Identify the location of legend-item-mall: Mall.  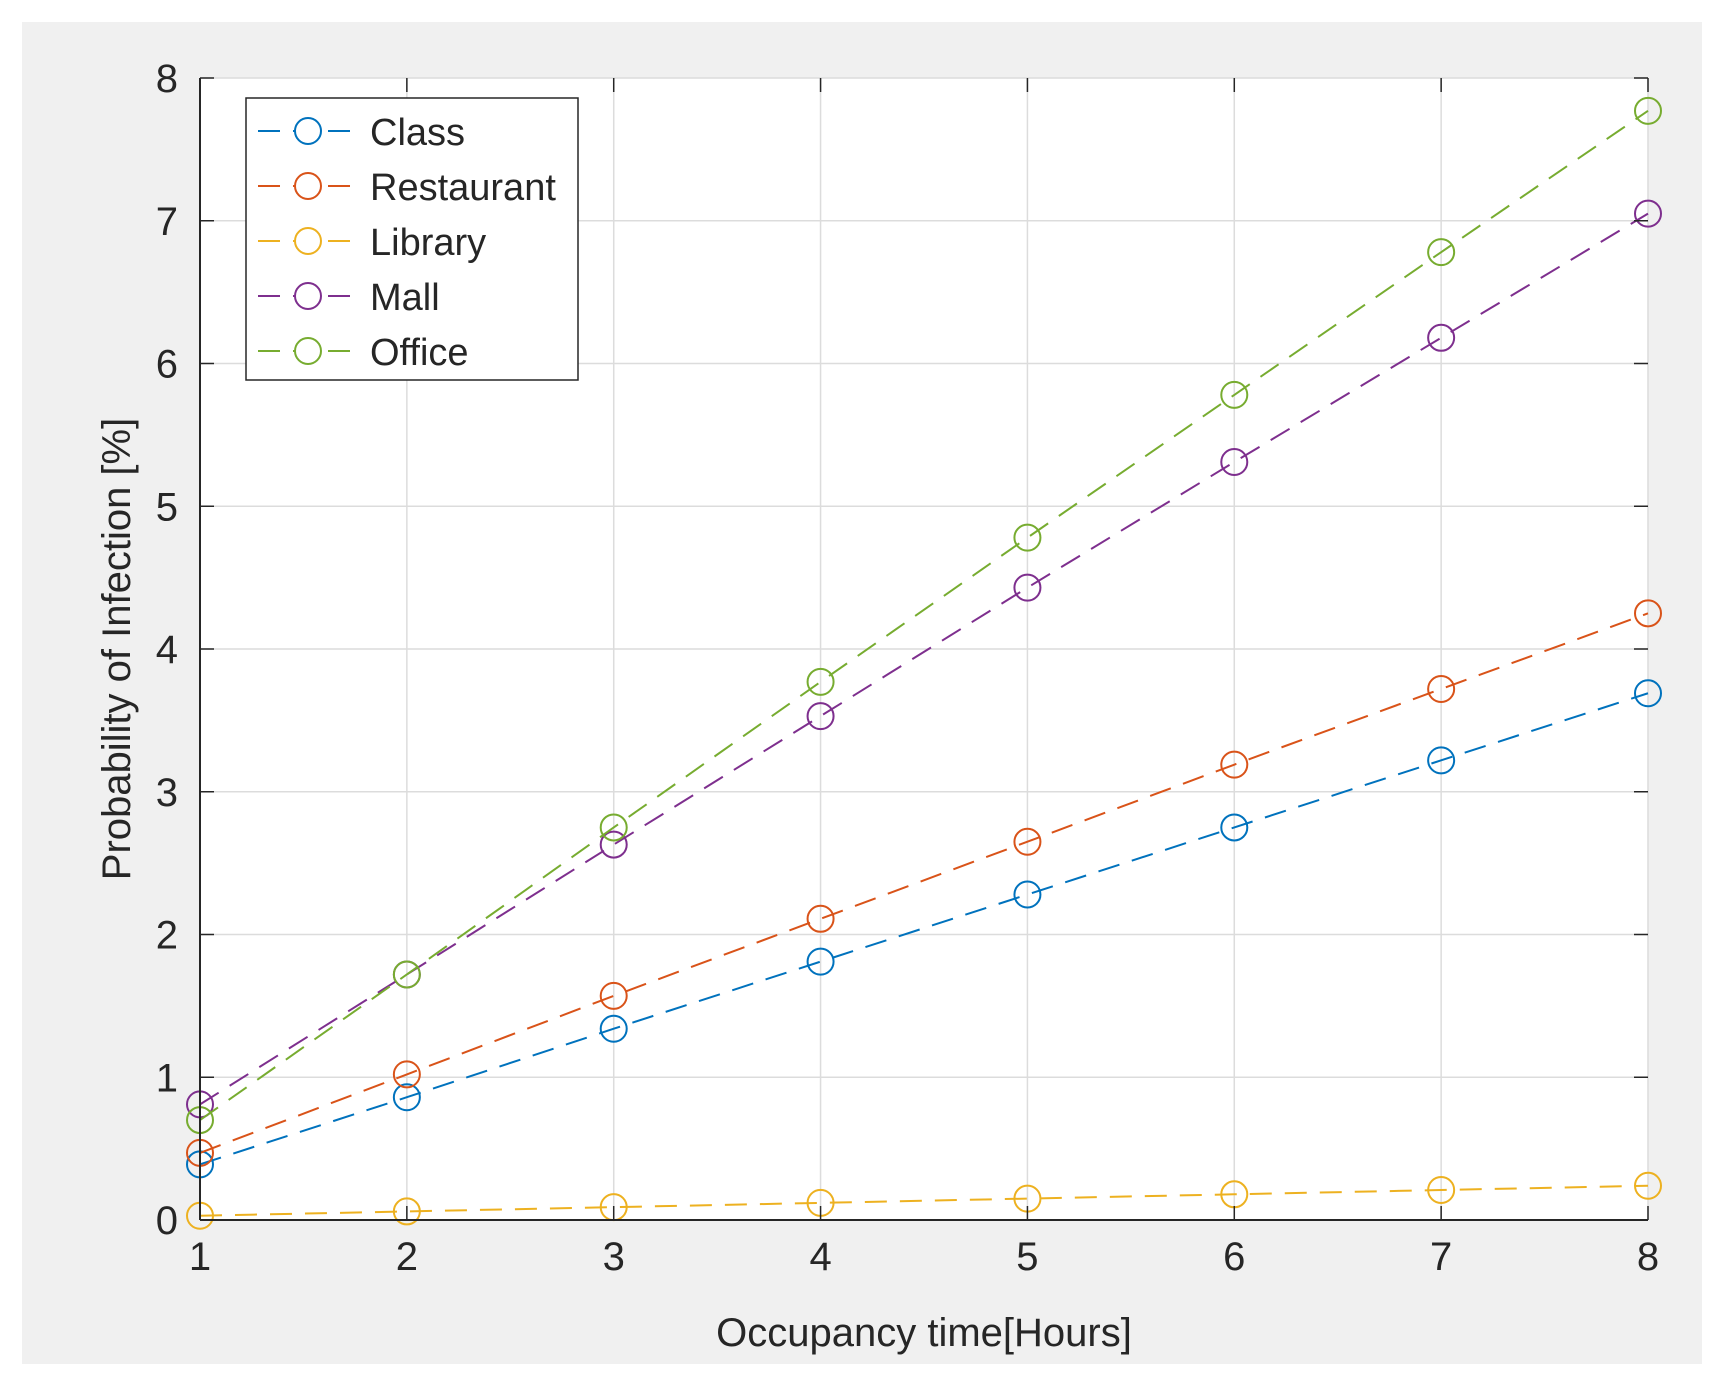
(349, 298).